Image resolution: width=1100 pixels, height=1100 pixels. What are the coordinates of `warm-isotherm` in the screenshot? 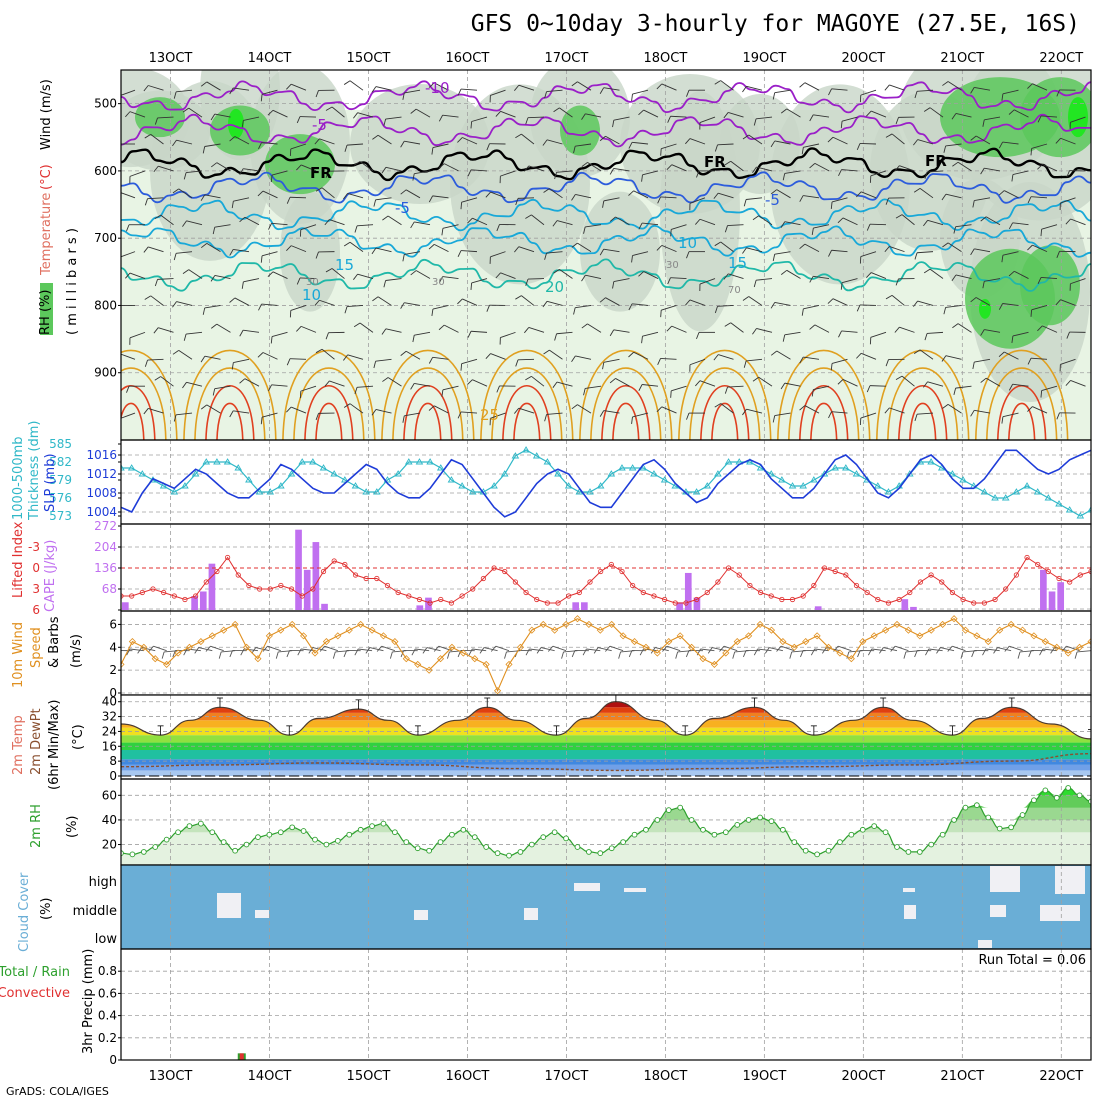 It's located at (527, 412).